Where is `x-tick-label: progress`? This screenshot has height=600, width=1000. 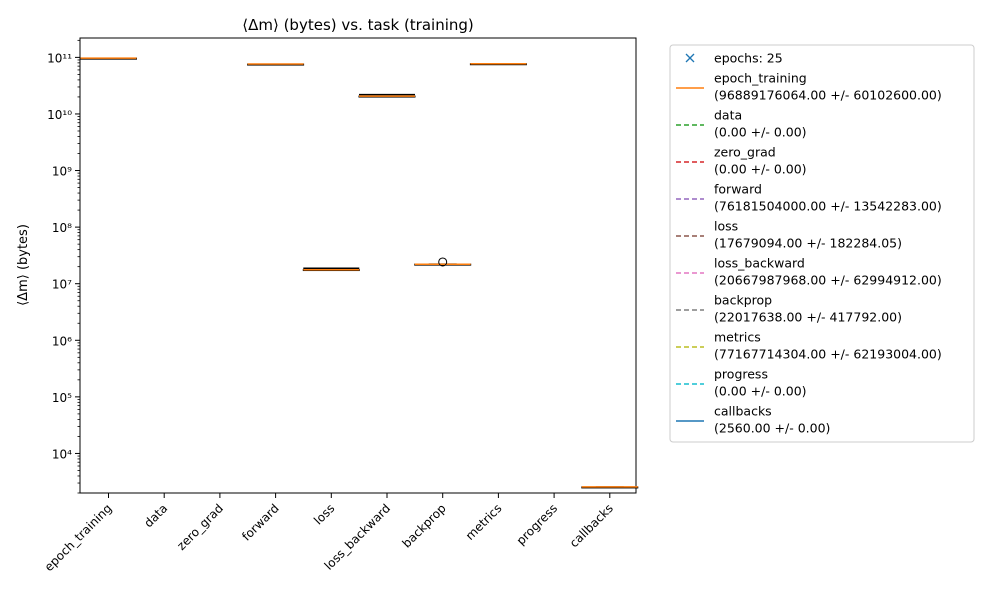
x-tick-label: progress is located at coordinates (537, 524).